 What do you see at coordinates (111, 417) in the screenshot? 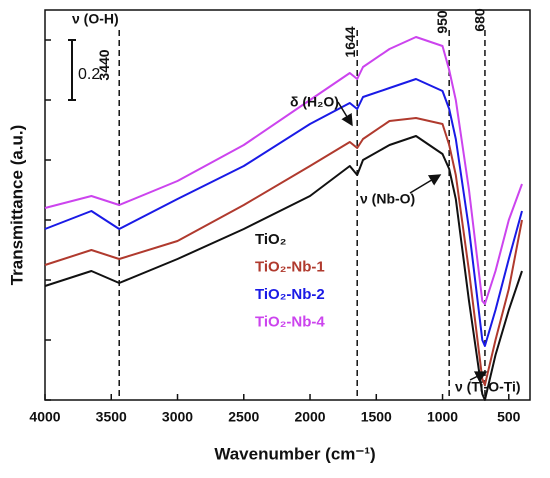
I see `x-tick-label: 3500` at bounding box center [111, 417].